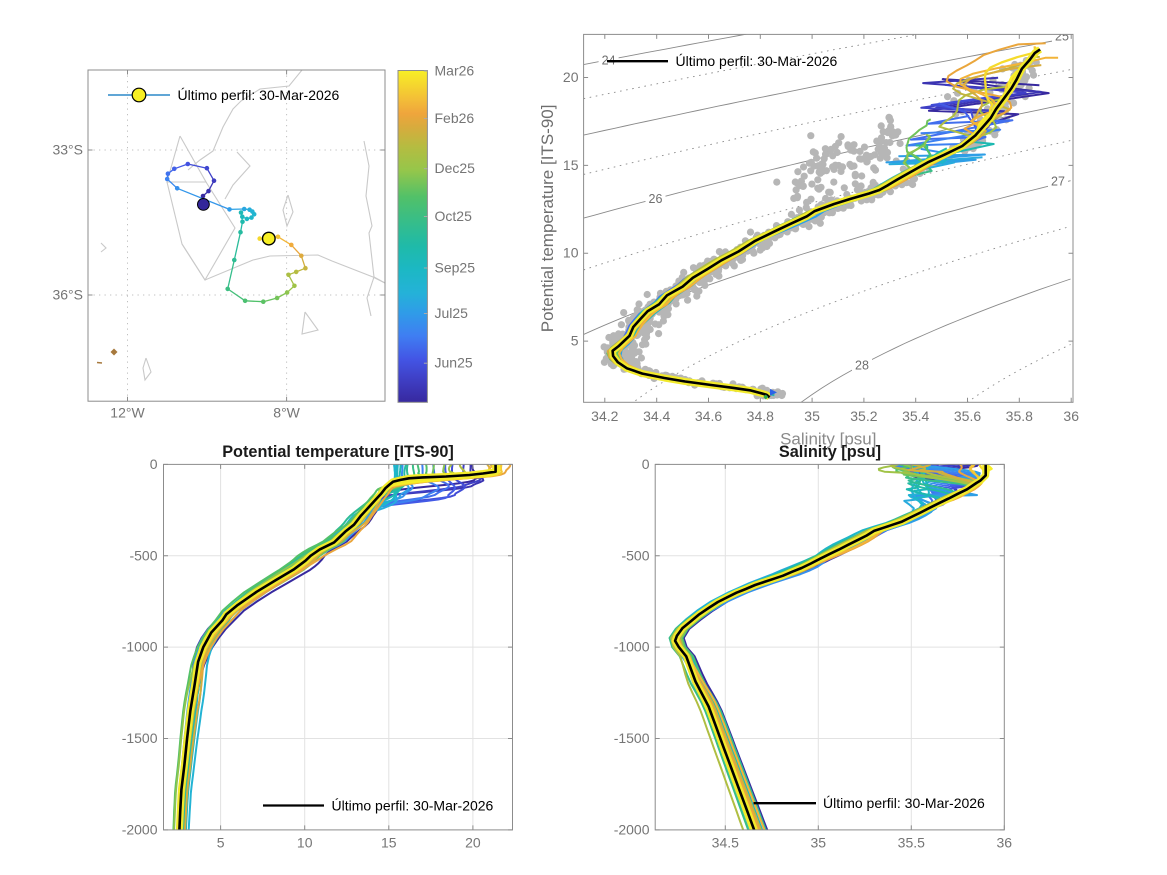 The width and height of the screenshot is (1167, 875). Describe the element at coordinates (967, 416) in the screenshot. I see `svg-text: 35.6` at that location.